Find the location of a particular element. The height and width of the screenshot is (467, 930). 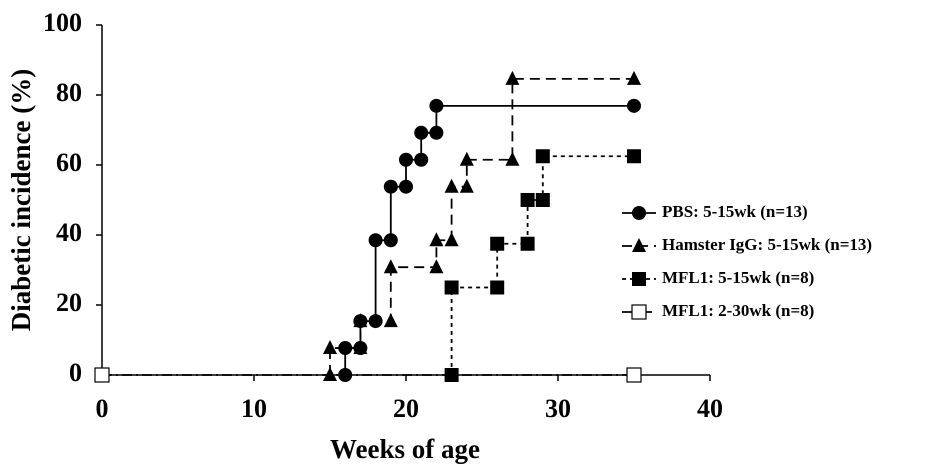

x-tick-label: 20 is located at coordinates (406, 408).